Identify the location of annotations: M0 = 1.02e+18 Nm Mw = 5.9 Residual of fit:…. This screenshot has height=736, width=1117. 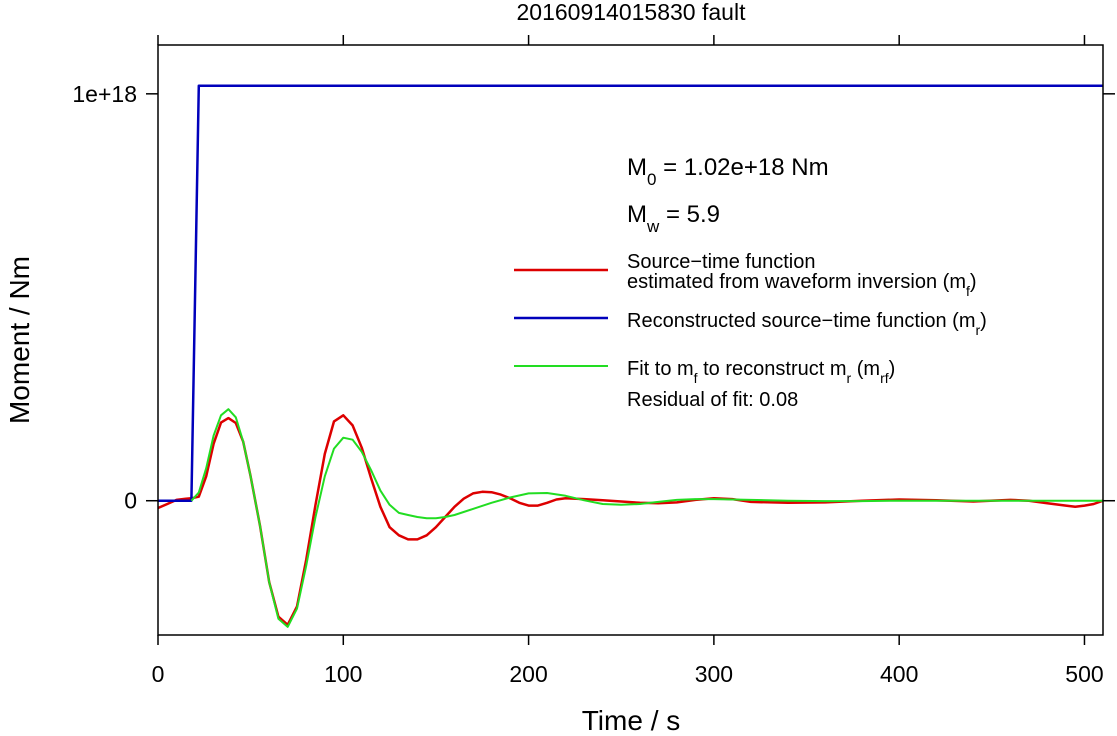
(728, 282).